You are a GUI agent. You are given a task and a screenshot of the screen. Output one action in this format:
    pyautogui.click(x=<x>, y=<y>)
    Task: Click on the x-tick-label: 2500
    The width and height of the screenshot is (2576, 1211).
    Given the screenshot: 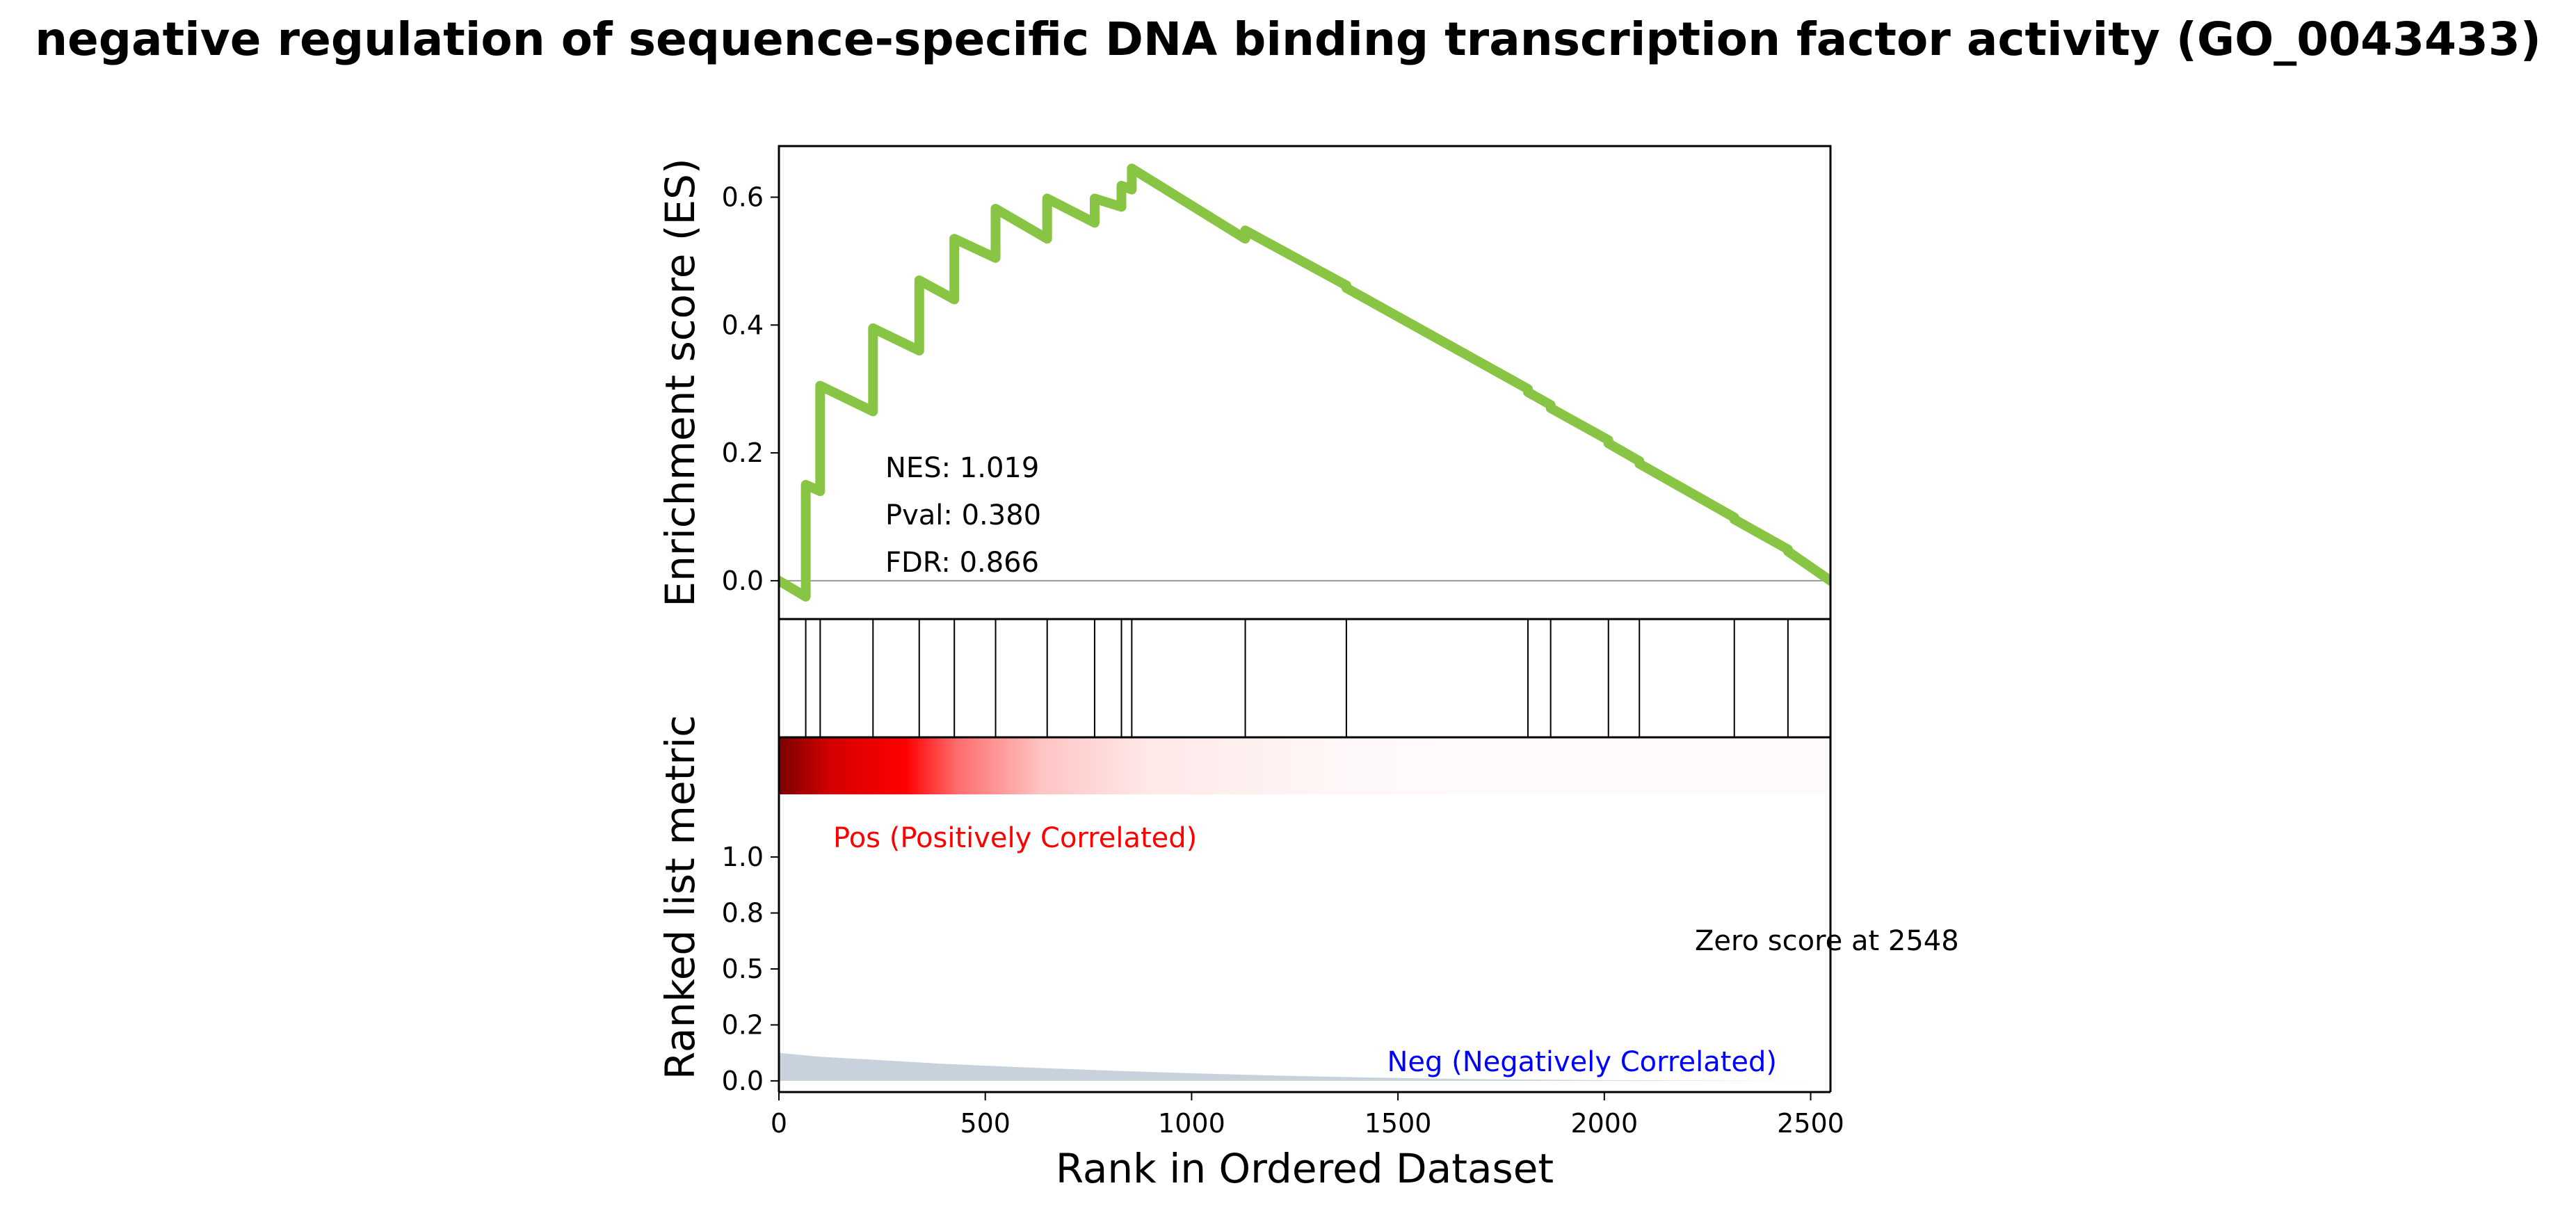 What is the action you would take?
    pyautogui.click(x=1810, y=1123)
    